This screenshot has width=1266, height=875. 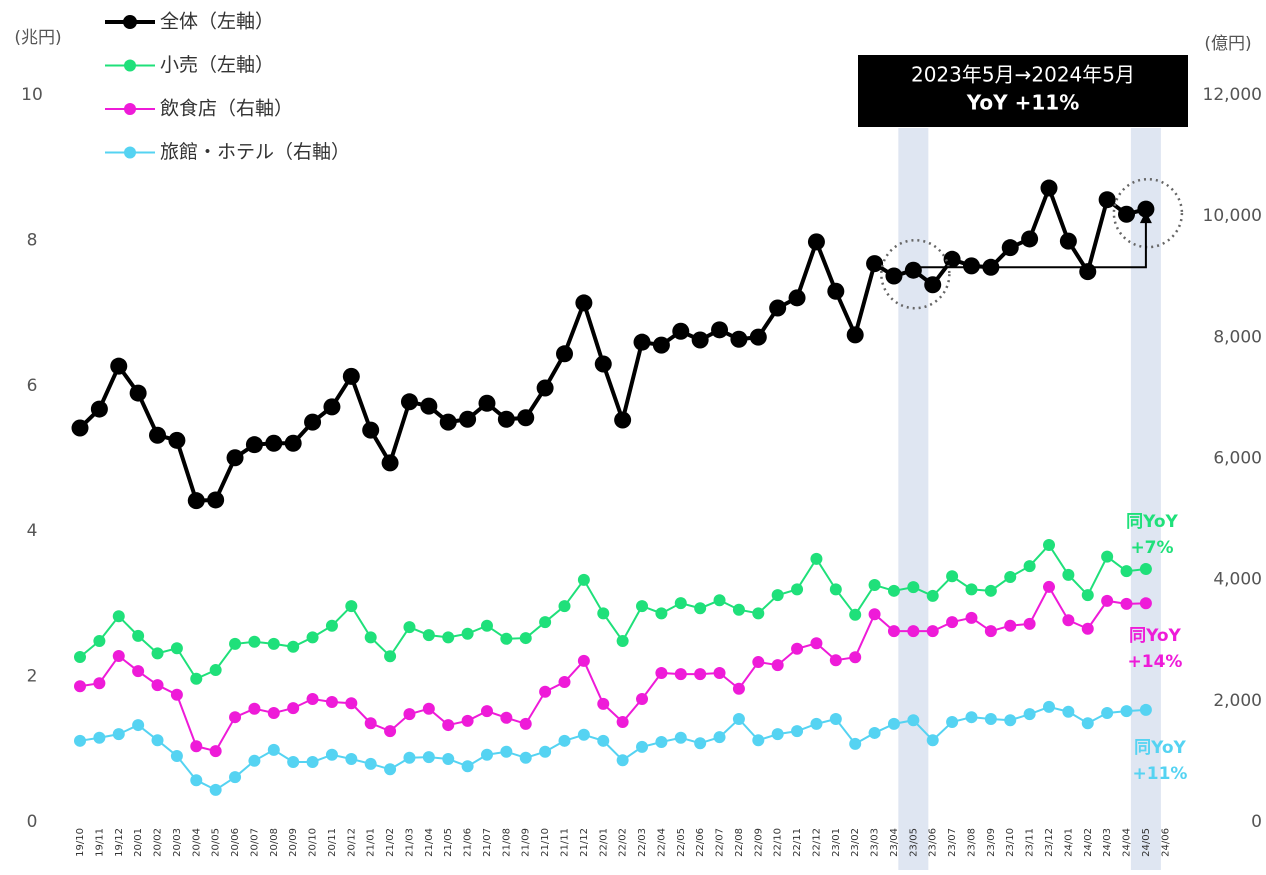 I want to click on annotation: 同YoY, so click(x=1152, y=522).